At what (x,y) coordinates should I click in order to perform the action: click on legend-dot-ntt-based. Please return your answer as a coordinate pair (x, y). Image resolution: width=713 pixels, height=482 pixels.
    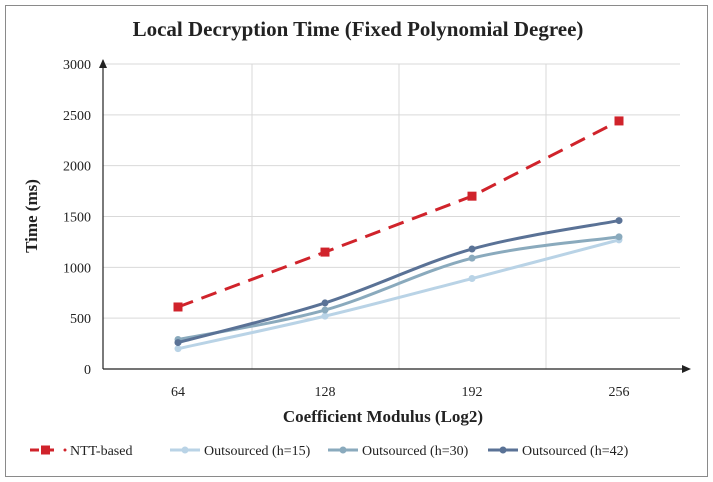
    Looking at the image, I should click on (65, 450).